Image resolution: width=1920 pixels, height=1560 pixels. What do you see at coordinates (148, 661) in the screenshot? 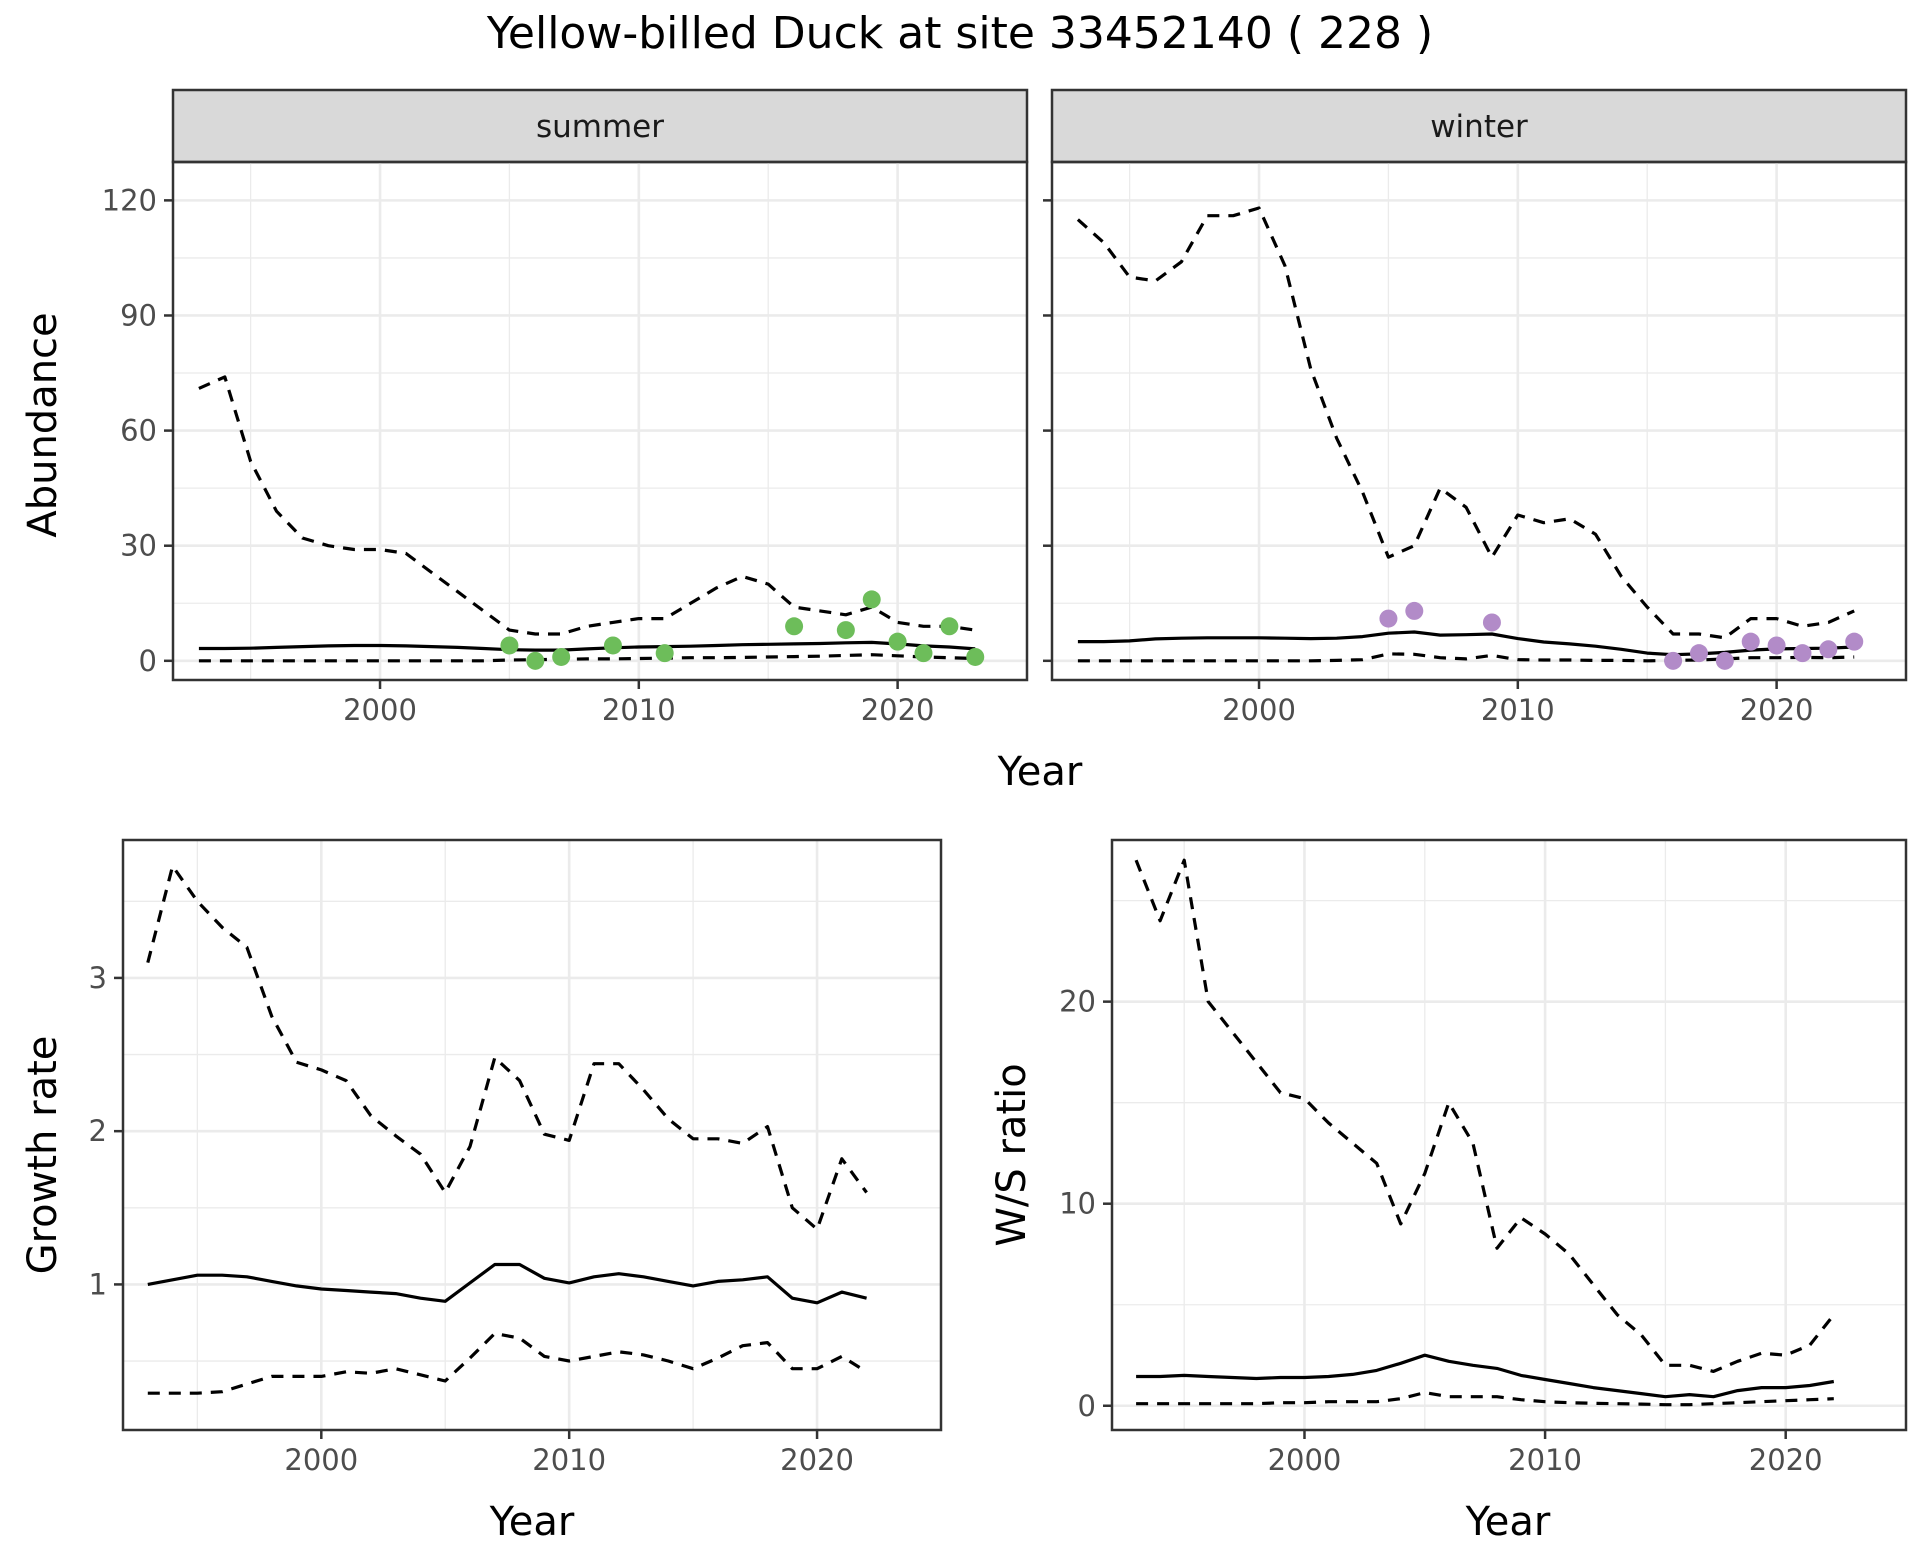
I see `summer-y-tick-label: 0` at bounding box center [148, 661].